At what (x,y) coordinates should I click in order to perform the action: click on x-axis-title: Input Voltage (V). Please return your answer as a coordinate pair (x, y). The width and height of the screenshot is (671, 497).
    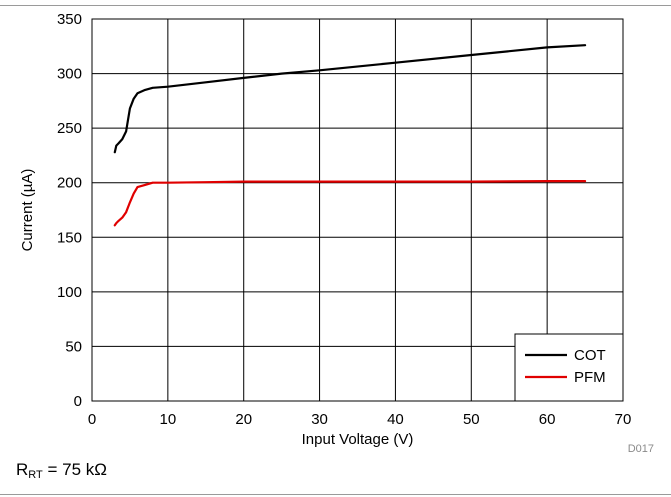
    Looking at the image, I should click on (358, 439).